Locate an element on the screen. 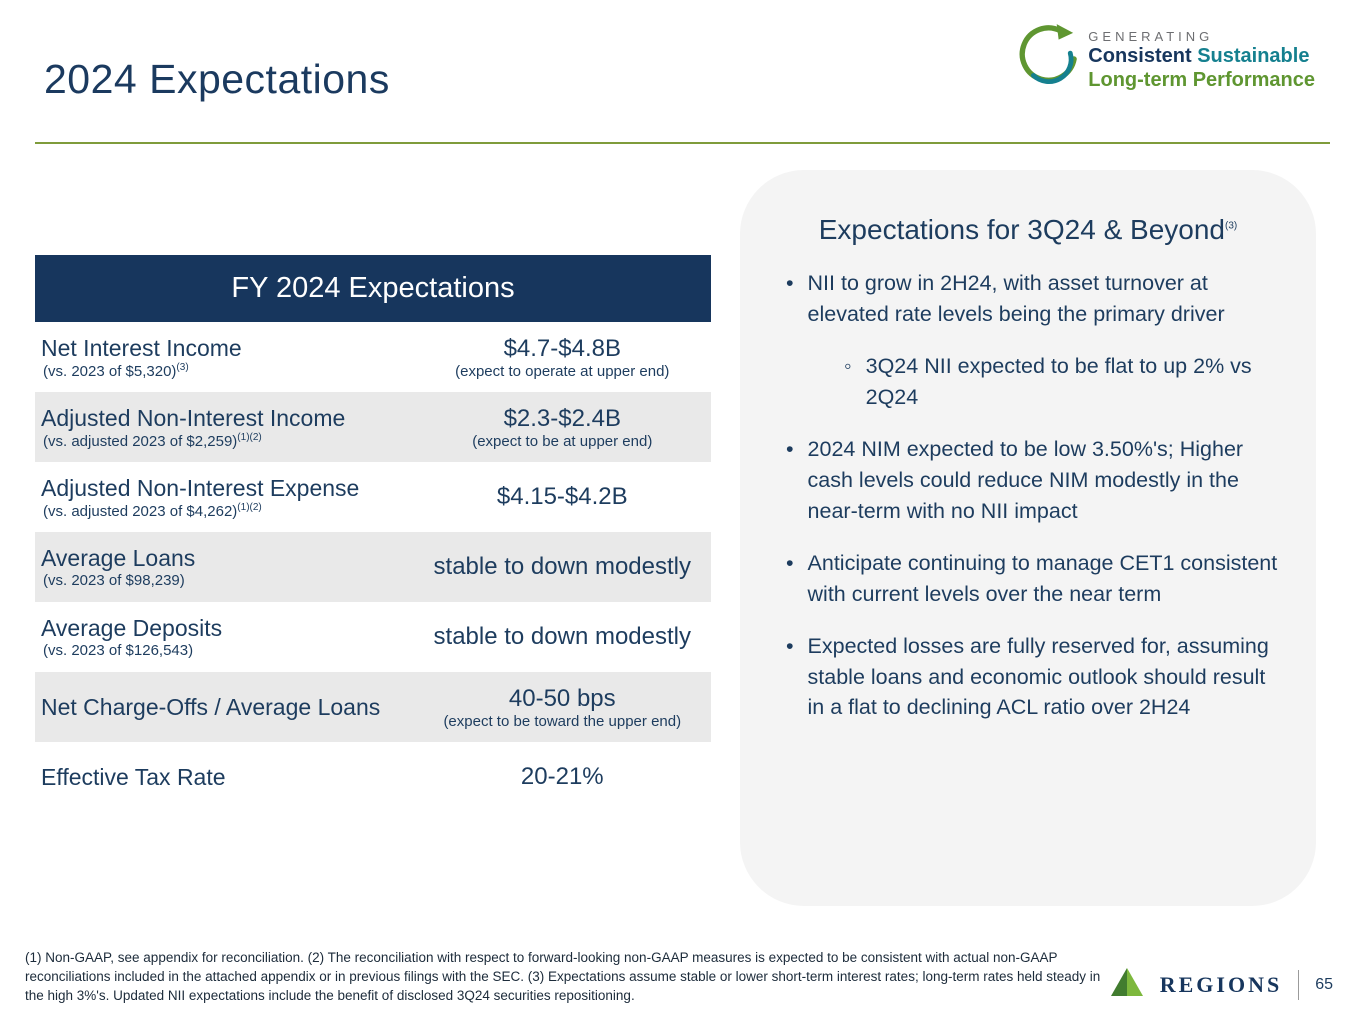  row-value: $4.15-$4.2B is located at coordinates (562, 496).